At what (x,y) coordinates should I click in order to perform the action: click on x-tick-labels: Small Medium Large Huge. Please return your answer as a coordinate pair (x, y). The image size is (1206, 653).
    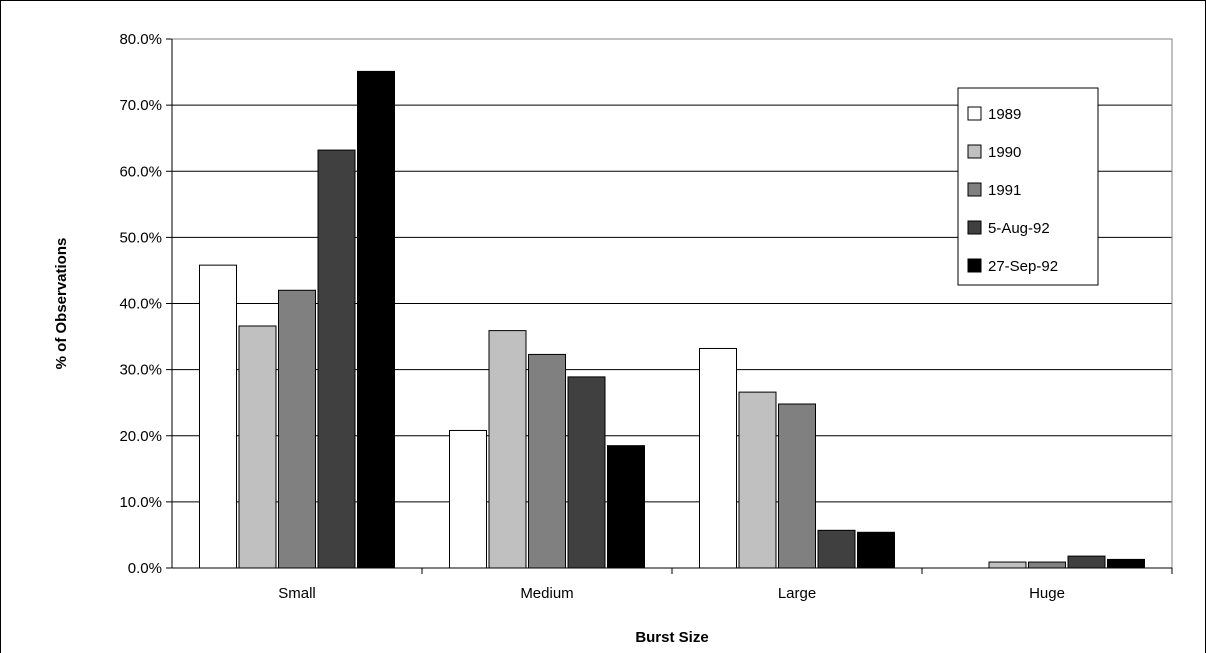
    Looking at the image, I should click on (671, 593).